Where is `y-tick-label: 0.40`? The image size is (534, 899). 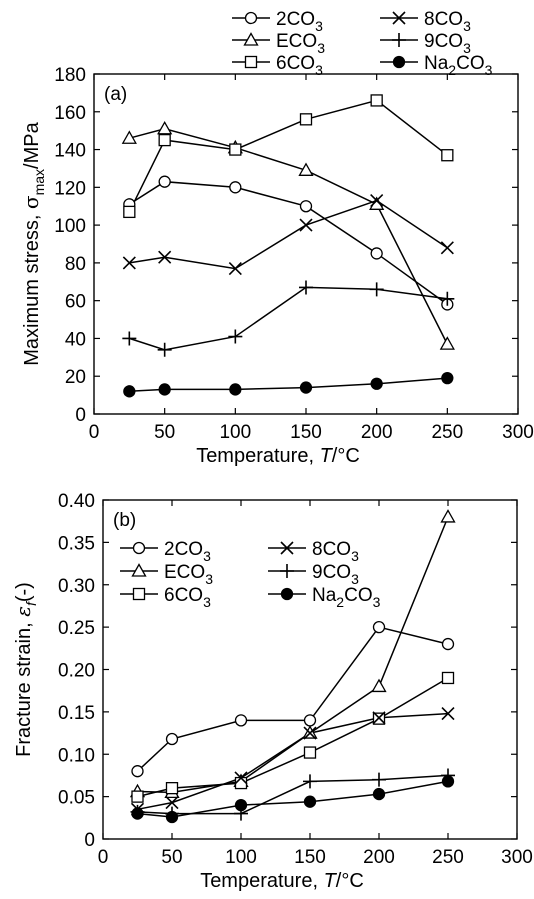
y-tick-label: 0.40 is located at coordinates (76, 501).